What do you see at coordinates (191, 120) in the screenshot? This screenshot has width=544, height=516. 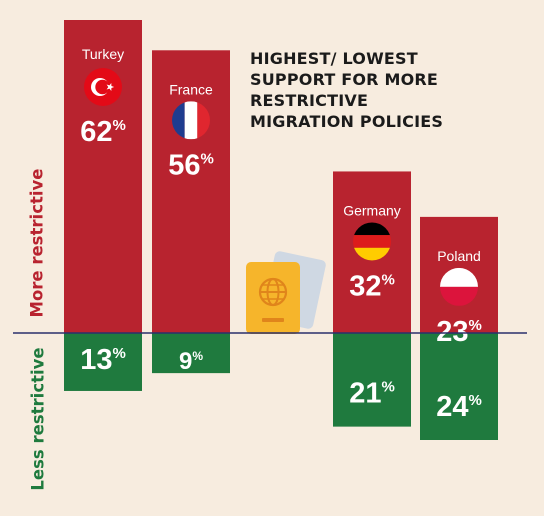 I see `france-flag-icon` at bounding box center [191, 120].